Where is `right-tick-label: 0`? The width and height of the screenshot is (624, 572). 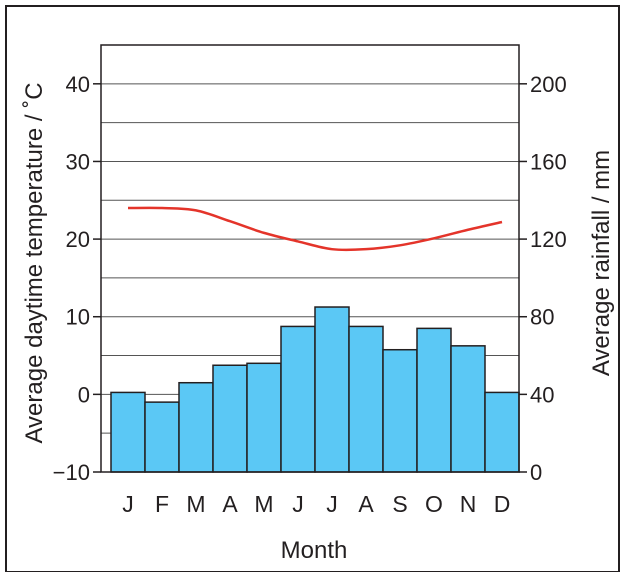
right-tick-label: 0 is located at coordinates (536, 472).